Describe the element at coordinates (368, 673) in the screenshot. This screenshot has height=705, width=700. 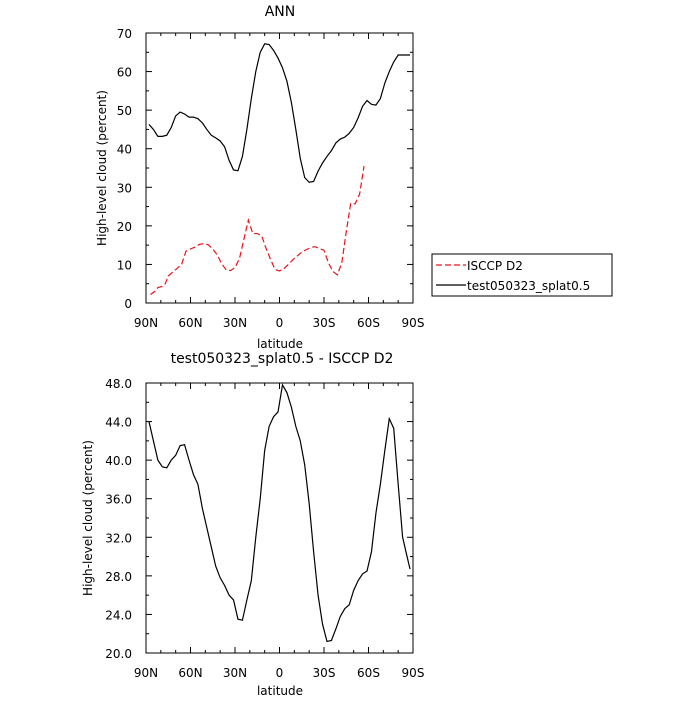
I see `bottom-x-tick-label: 60S` at that location.